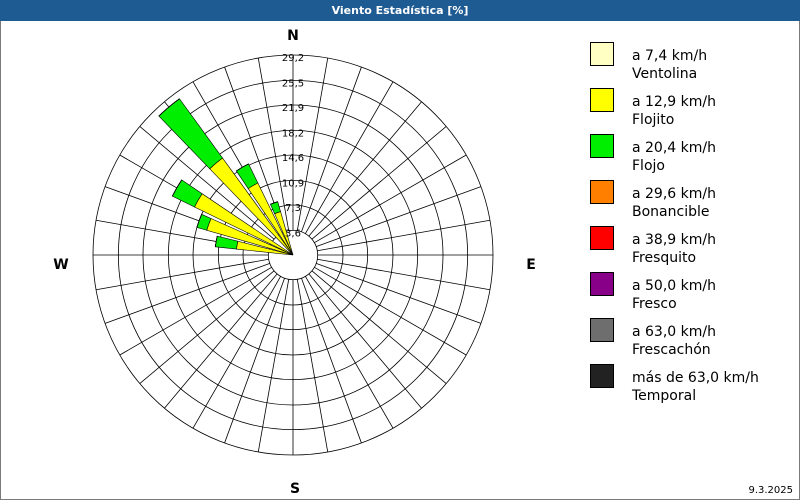 The width and height of the screenshot is (800, 500). I want to click on title-bar, so click(400, 10).